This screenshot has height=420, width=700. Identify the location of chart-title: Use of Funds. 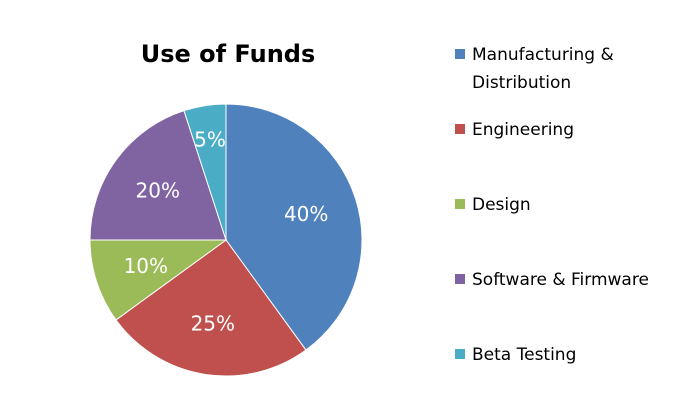
(228, 54).